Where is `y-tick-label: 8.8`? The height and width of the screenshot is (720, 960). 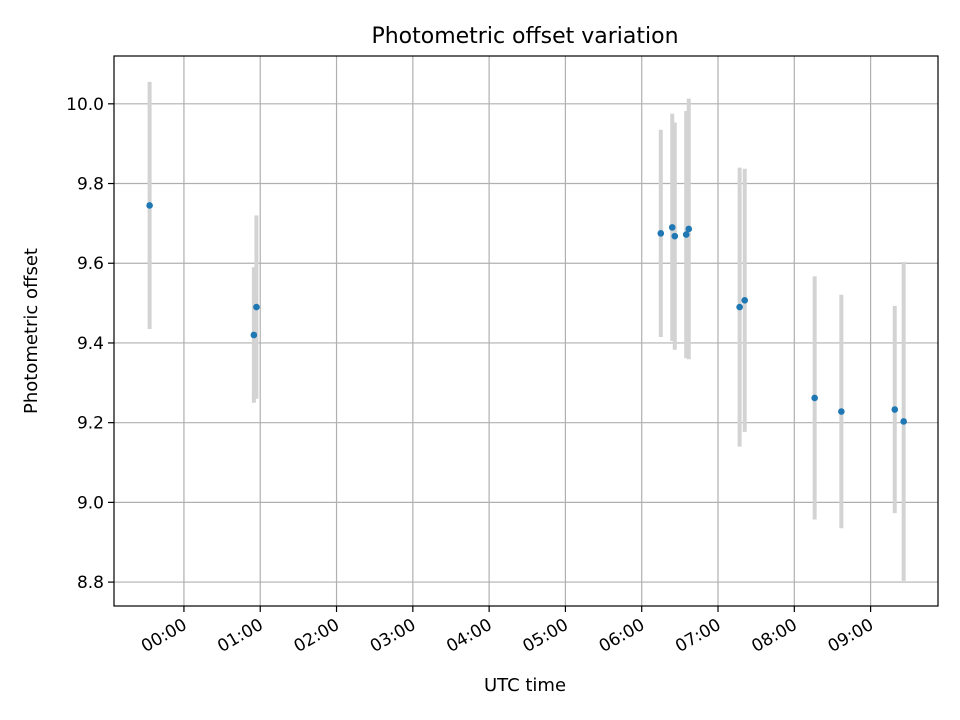
y-tick-label: 8.8 is located at coordinates (90, 583).